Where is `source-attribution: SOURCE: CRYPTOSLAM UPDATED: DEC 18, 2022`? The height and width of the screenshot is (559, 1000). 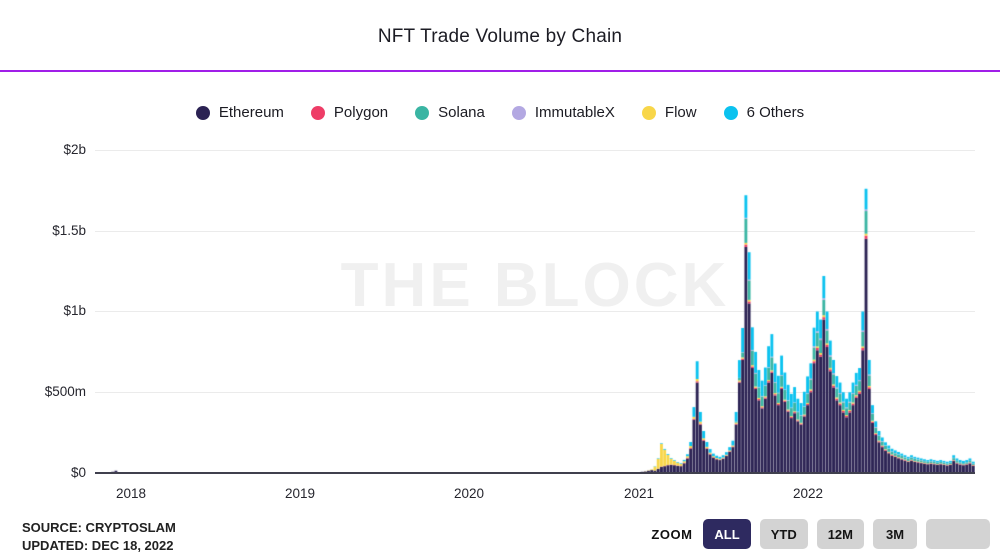 source-attribution: SOURCE: CRYPTOSLAM UPDATED: DEC 18, 2022 is located at coordinates (99, 537).